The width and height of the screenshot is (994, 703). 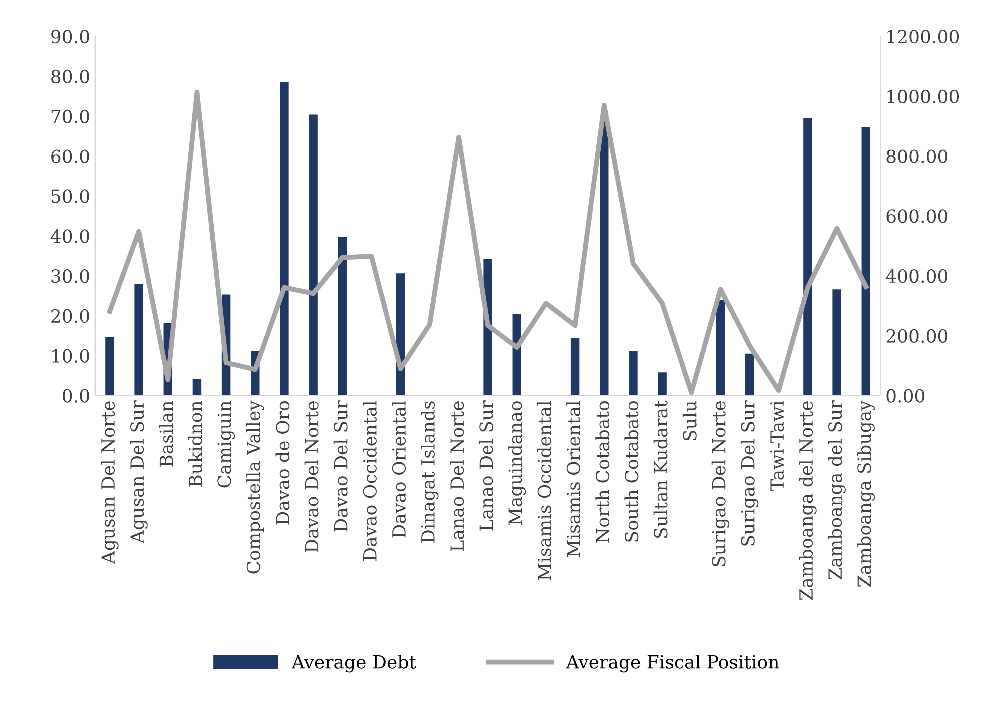 What do you see at coordinates (369, 481) in the screenshot?
I see `x-tick-label: Davao Occidental` at bounding box center [369, 481].